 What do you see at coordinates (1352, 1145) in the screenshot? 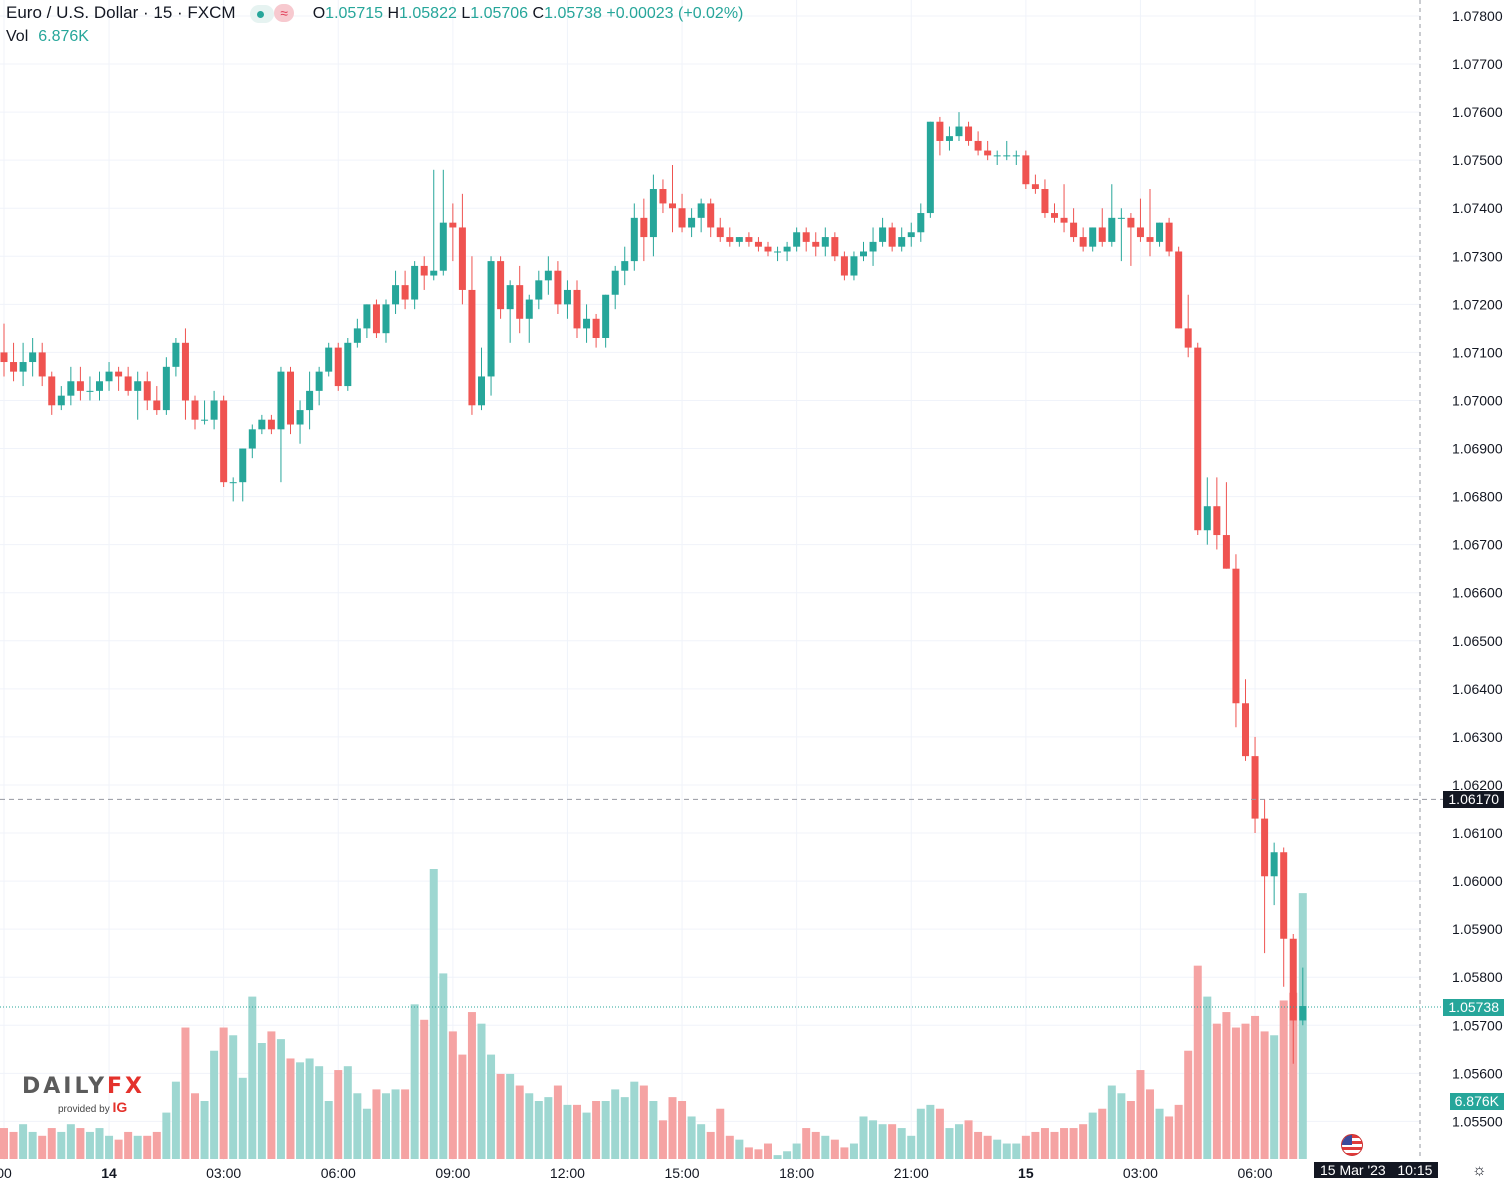
I see `us-flag-icon` at bounding box center [1352, 1145].